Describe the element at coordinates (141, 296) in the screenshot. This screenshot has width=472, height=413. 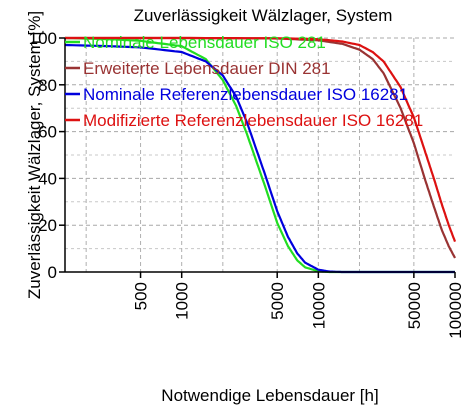
I see `x-tick-label: 500` at that location.